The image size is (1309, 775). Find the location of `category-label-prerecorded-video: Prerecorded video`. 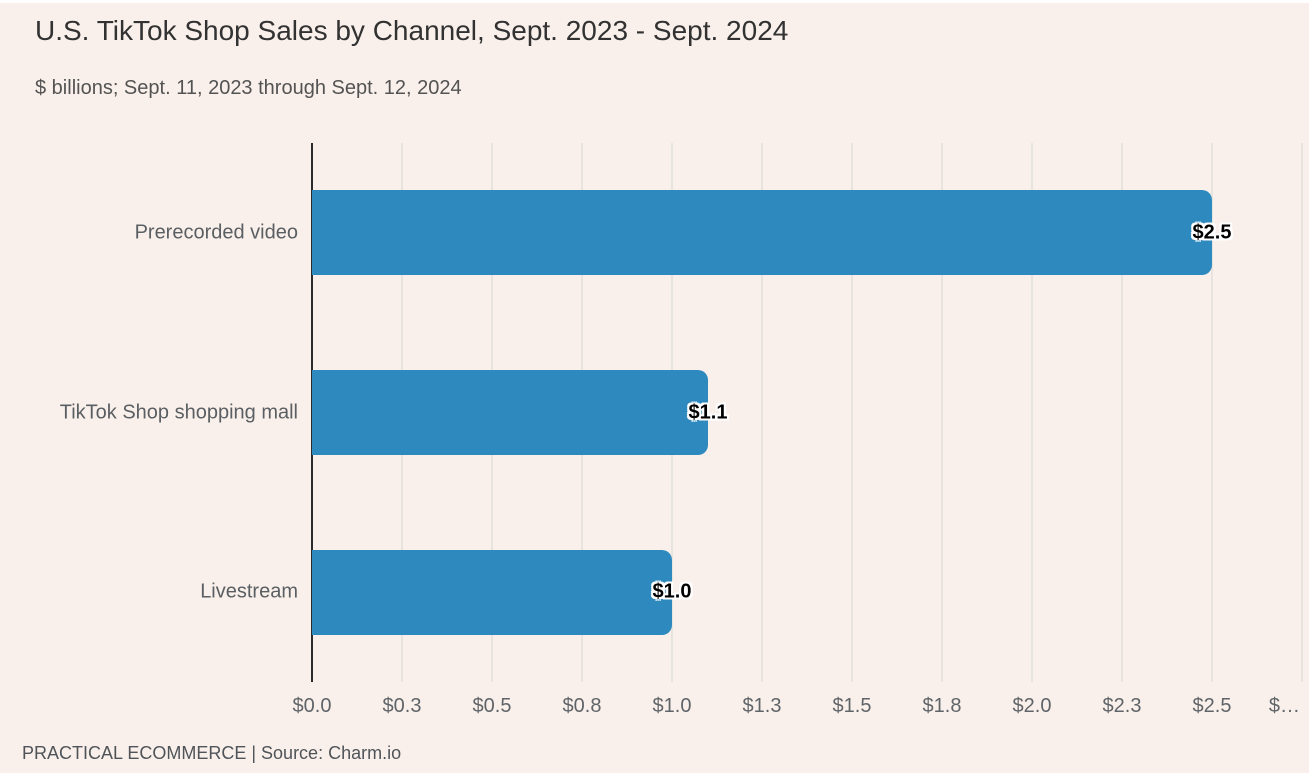

category-label-prerecorded-video: Prerecorded video is located at coordinates (216, 232).